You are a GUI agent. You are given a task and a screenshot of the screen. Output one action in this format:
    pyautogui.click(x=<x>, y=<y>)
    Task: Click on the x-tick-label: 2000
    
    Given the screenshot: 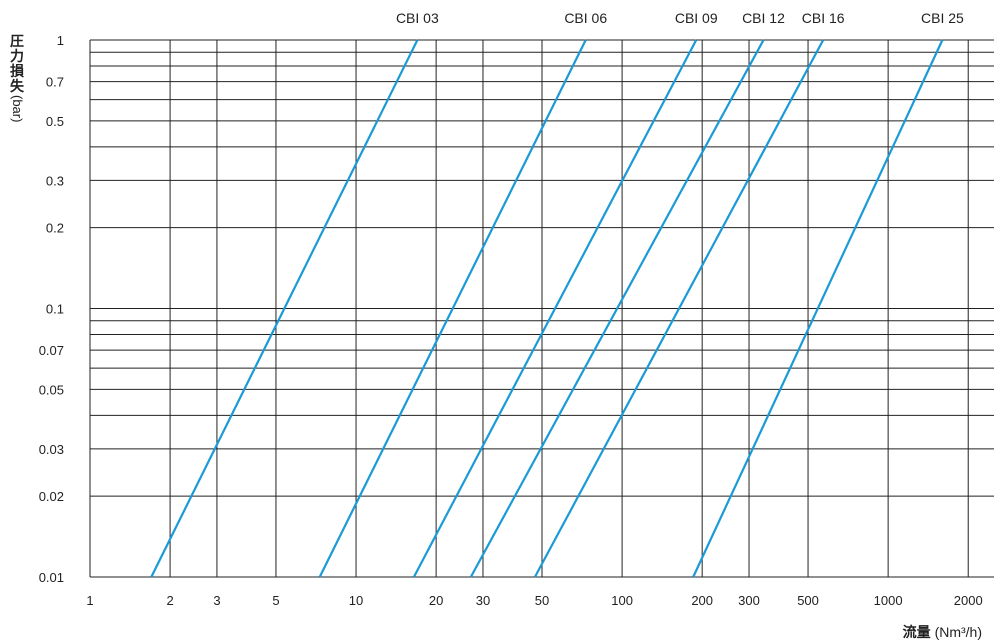 What is the action you would take?
    pyautogui.click(x=968, y=600)
    